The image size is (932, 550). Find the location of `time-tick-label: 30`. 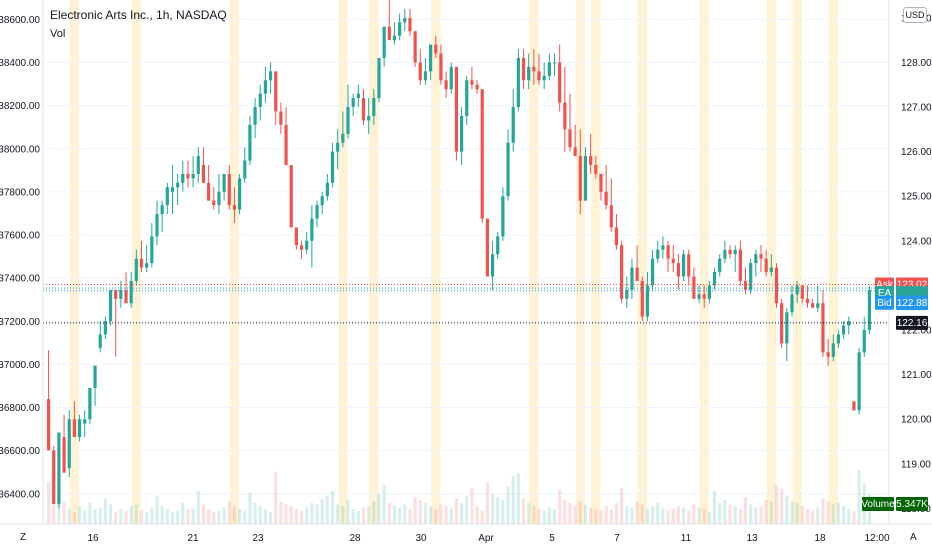

time-tick-label: 30 is located at coordinates (421, 538).